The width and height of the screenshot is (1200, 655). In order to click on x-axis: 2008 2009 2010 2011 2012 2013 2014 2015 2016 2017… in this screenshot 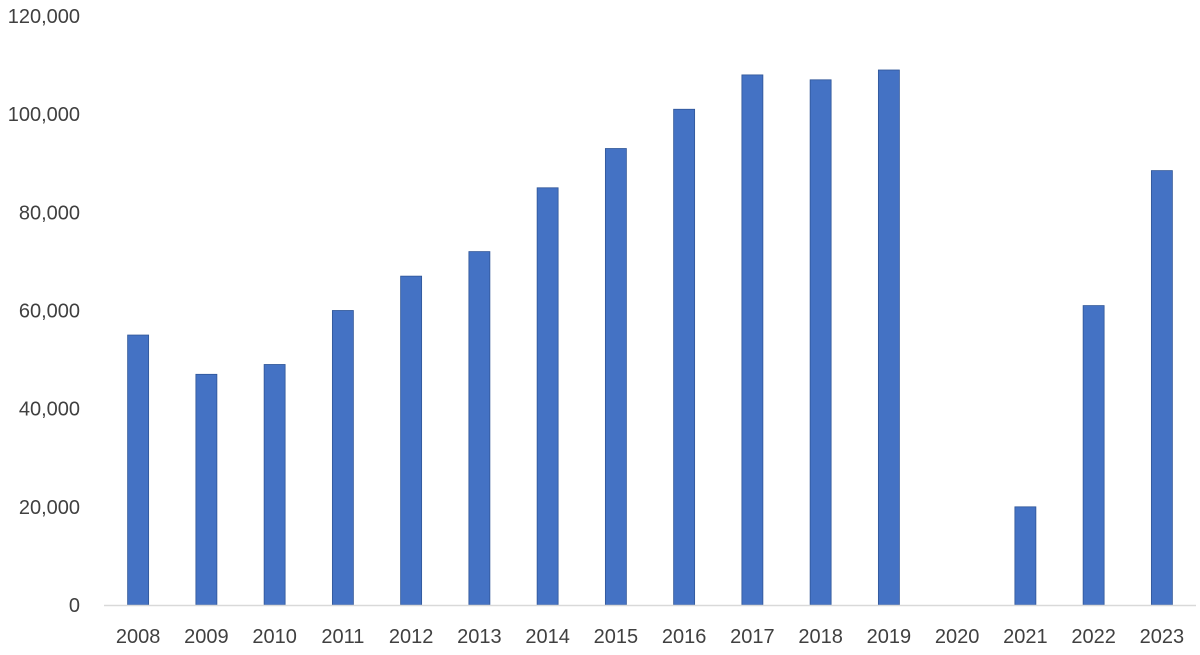, I will do `click(650, 637)`.